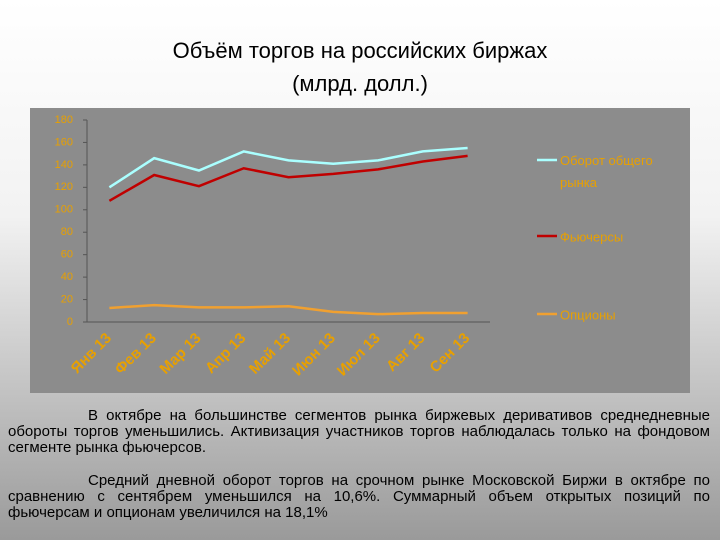  I want to click on y-tick-label: 20, so click(67, 299).